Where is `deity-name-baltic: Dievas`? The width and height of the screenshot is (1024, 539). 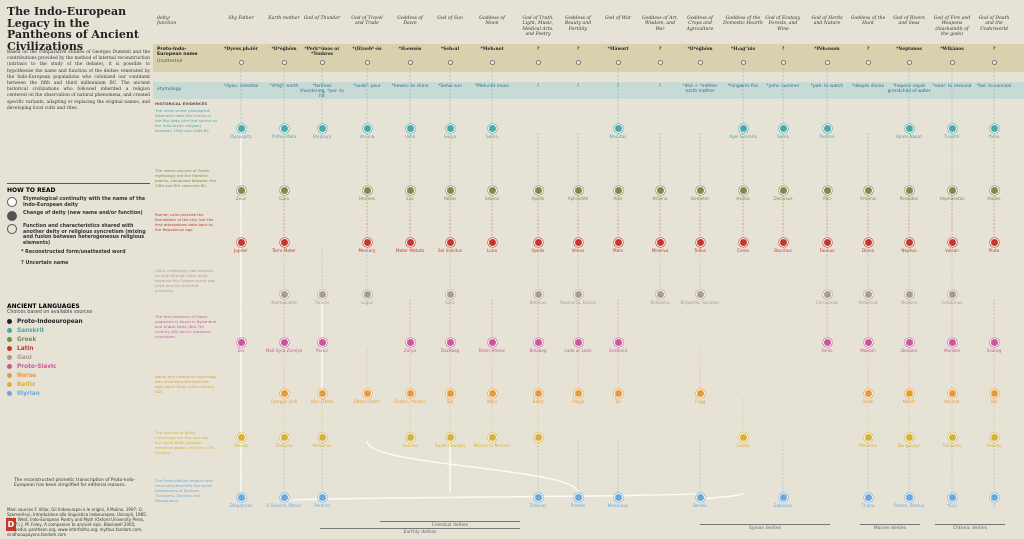
deity-name-baltic: Dievas is located at coordinates (241, 445).